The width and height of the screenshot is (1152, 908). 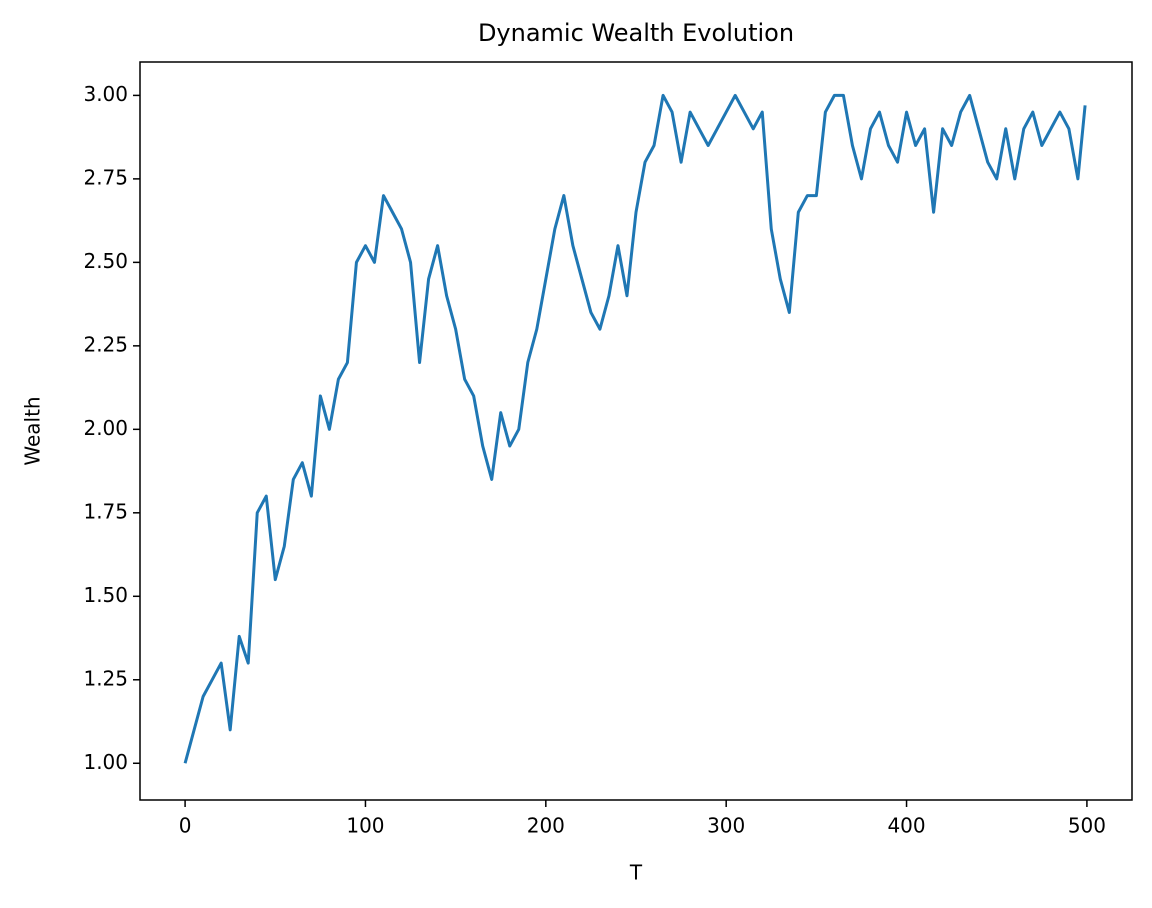 I want to click on x-tick-label: 100, so click(x=365, y=826).